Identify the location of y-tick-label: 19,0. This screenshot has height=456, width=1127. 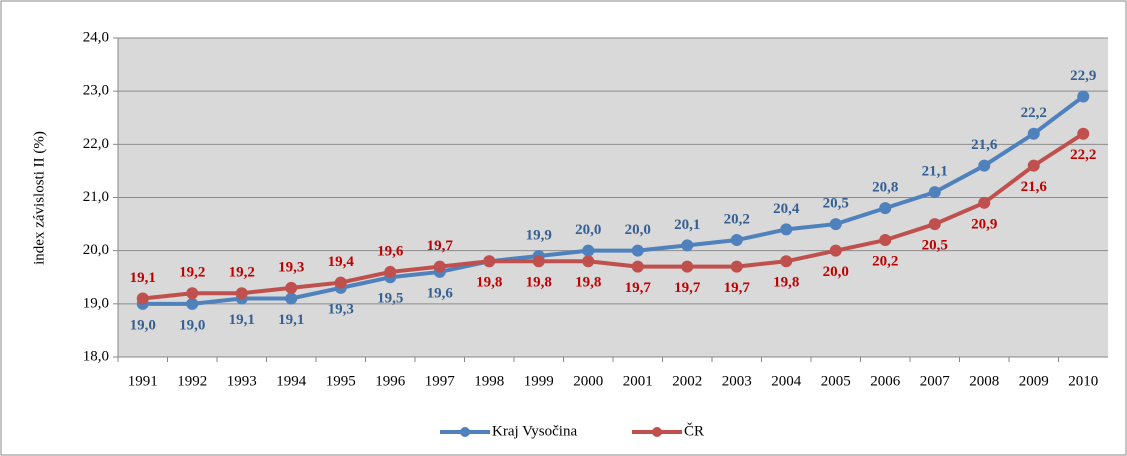
(96, 303).